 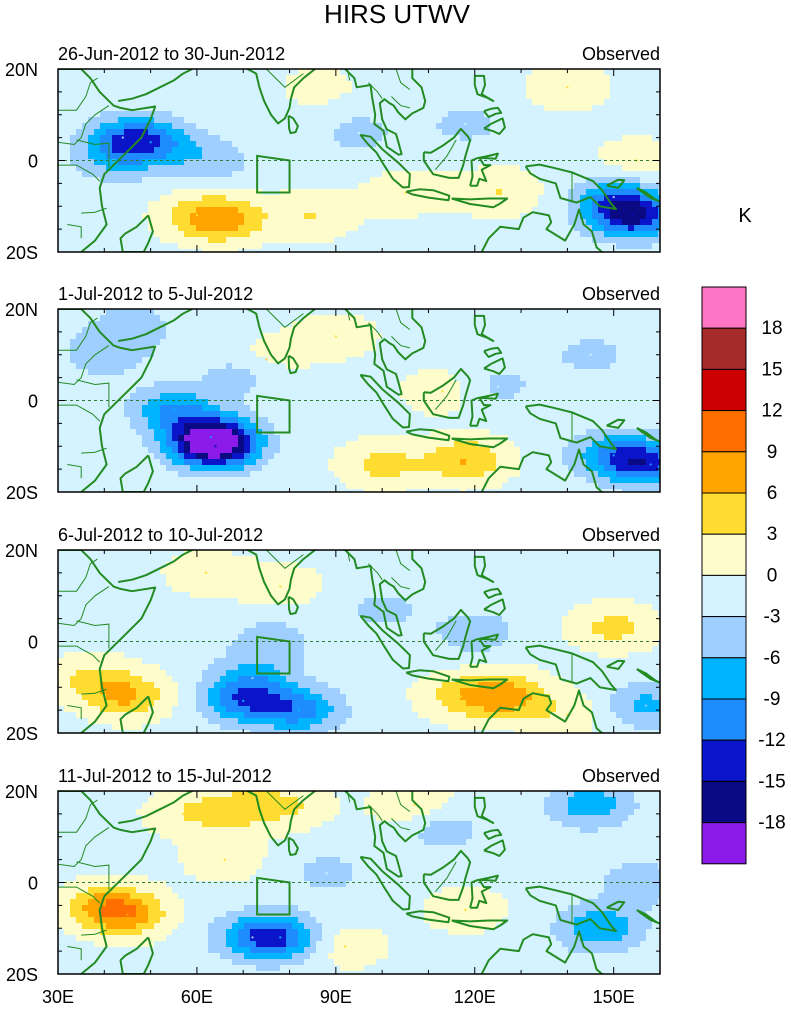 I want to click on x-tick-label: 150E, so click(x=614, y=997).